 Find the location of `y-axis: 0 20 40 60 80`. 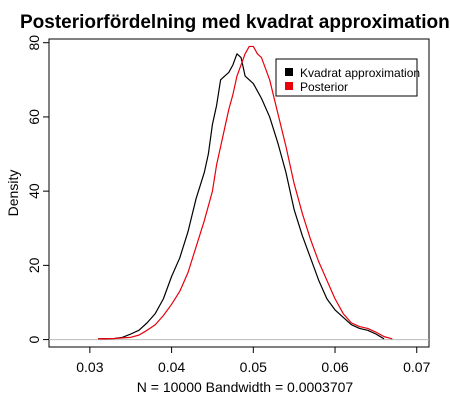

y-axis: 0 20 40 60 80 is located at coordinates (37, 189).